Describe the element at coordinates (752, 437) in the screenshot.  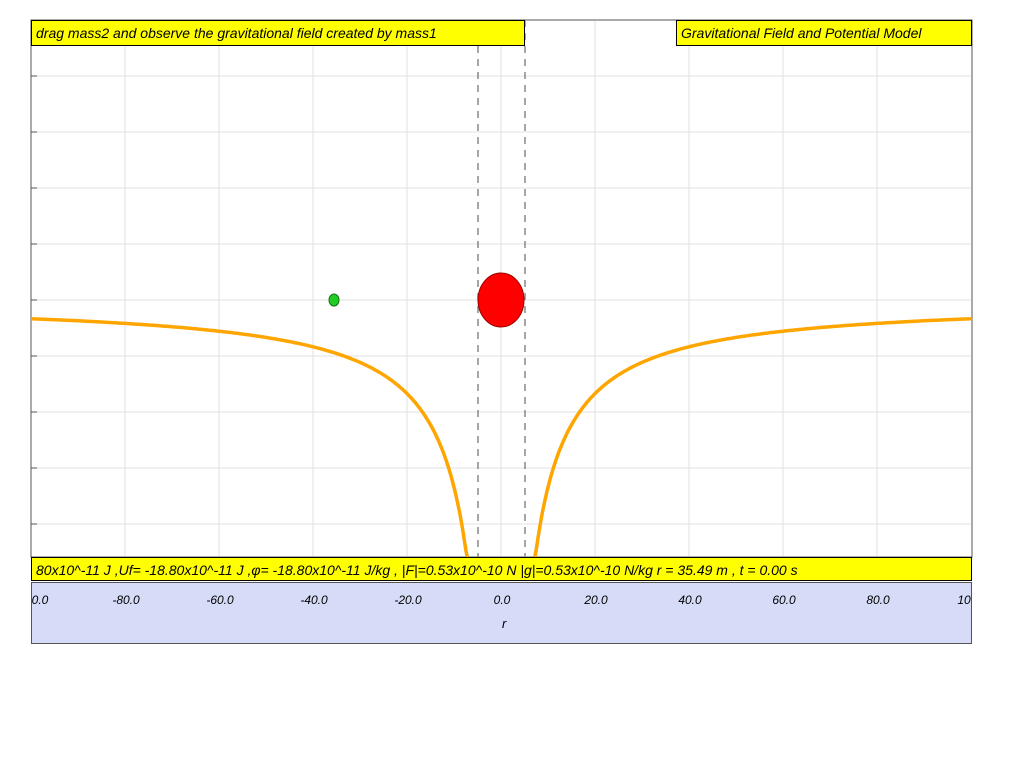
I see `potential-curve-right` at that location.